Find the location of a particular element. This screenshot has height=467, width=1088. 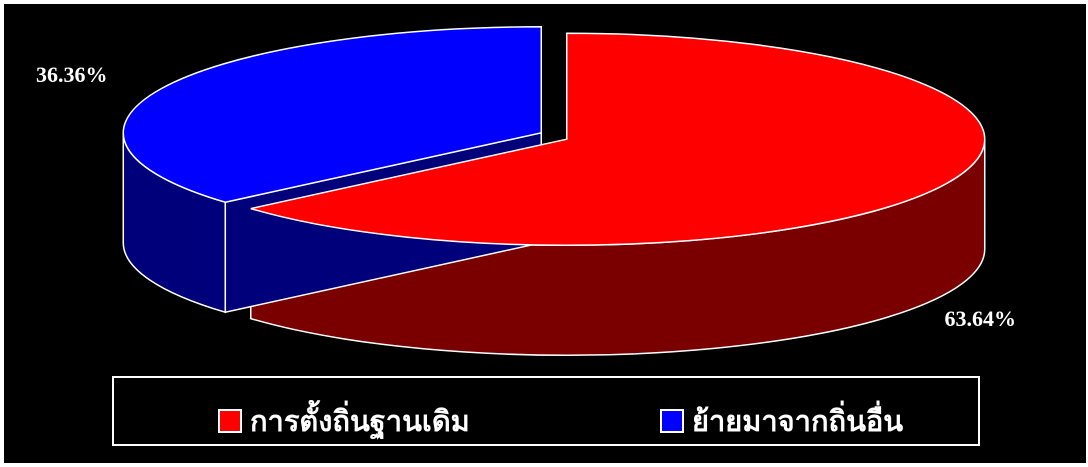

legend-swatch-blue is located at coordinates (672, 421).